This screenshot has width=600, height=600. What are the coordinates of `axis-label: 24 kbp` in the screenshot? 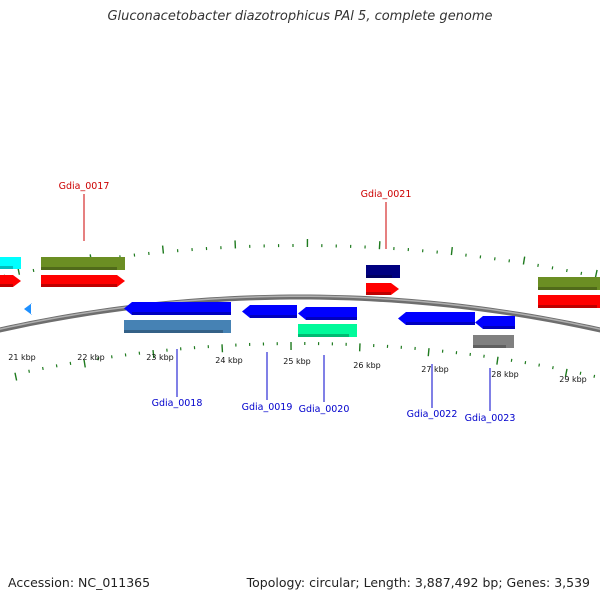 It's located at (229, 360).